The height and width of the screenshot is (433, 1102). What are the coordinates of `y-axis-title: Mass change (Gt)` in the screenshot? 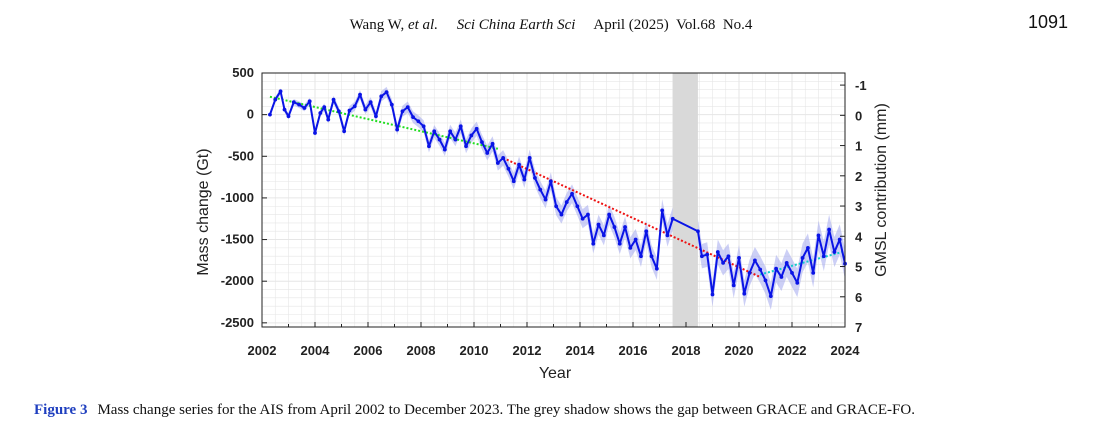 It's located at (203, 211).